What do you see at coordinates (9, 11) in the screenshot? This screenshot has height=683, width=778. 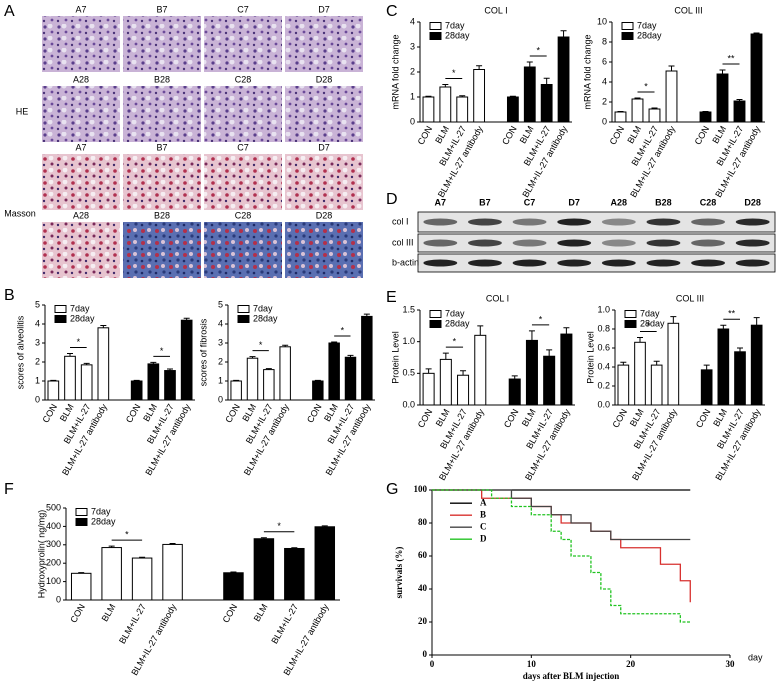 I see `panel-letter: A` at bounding box center [9, 11].